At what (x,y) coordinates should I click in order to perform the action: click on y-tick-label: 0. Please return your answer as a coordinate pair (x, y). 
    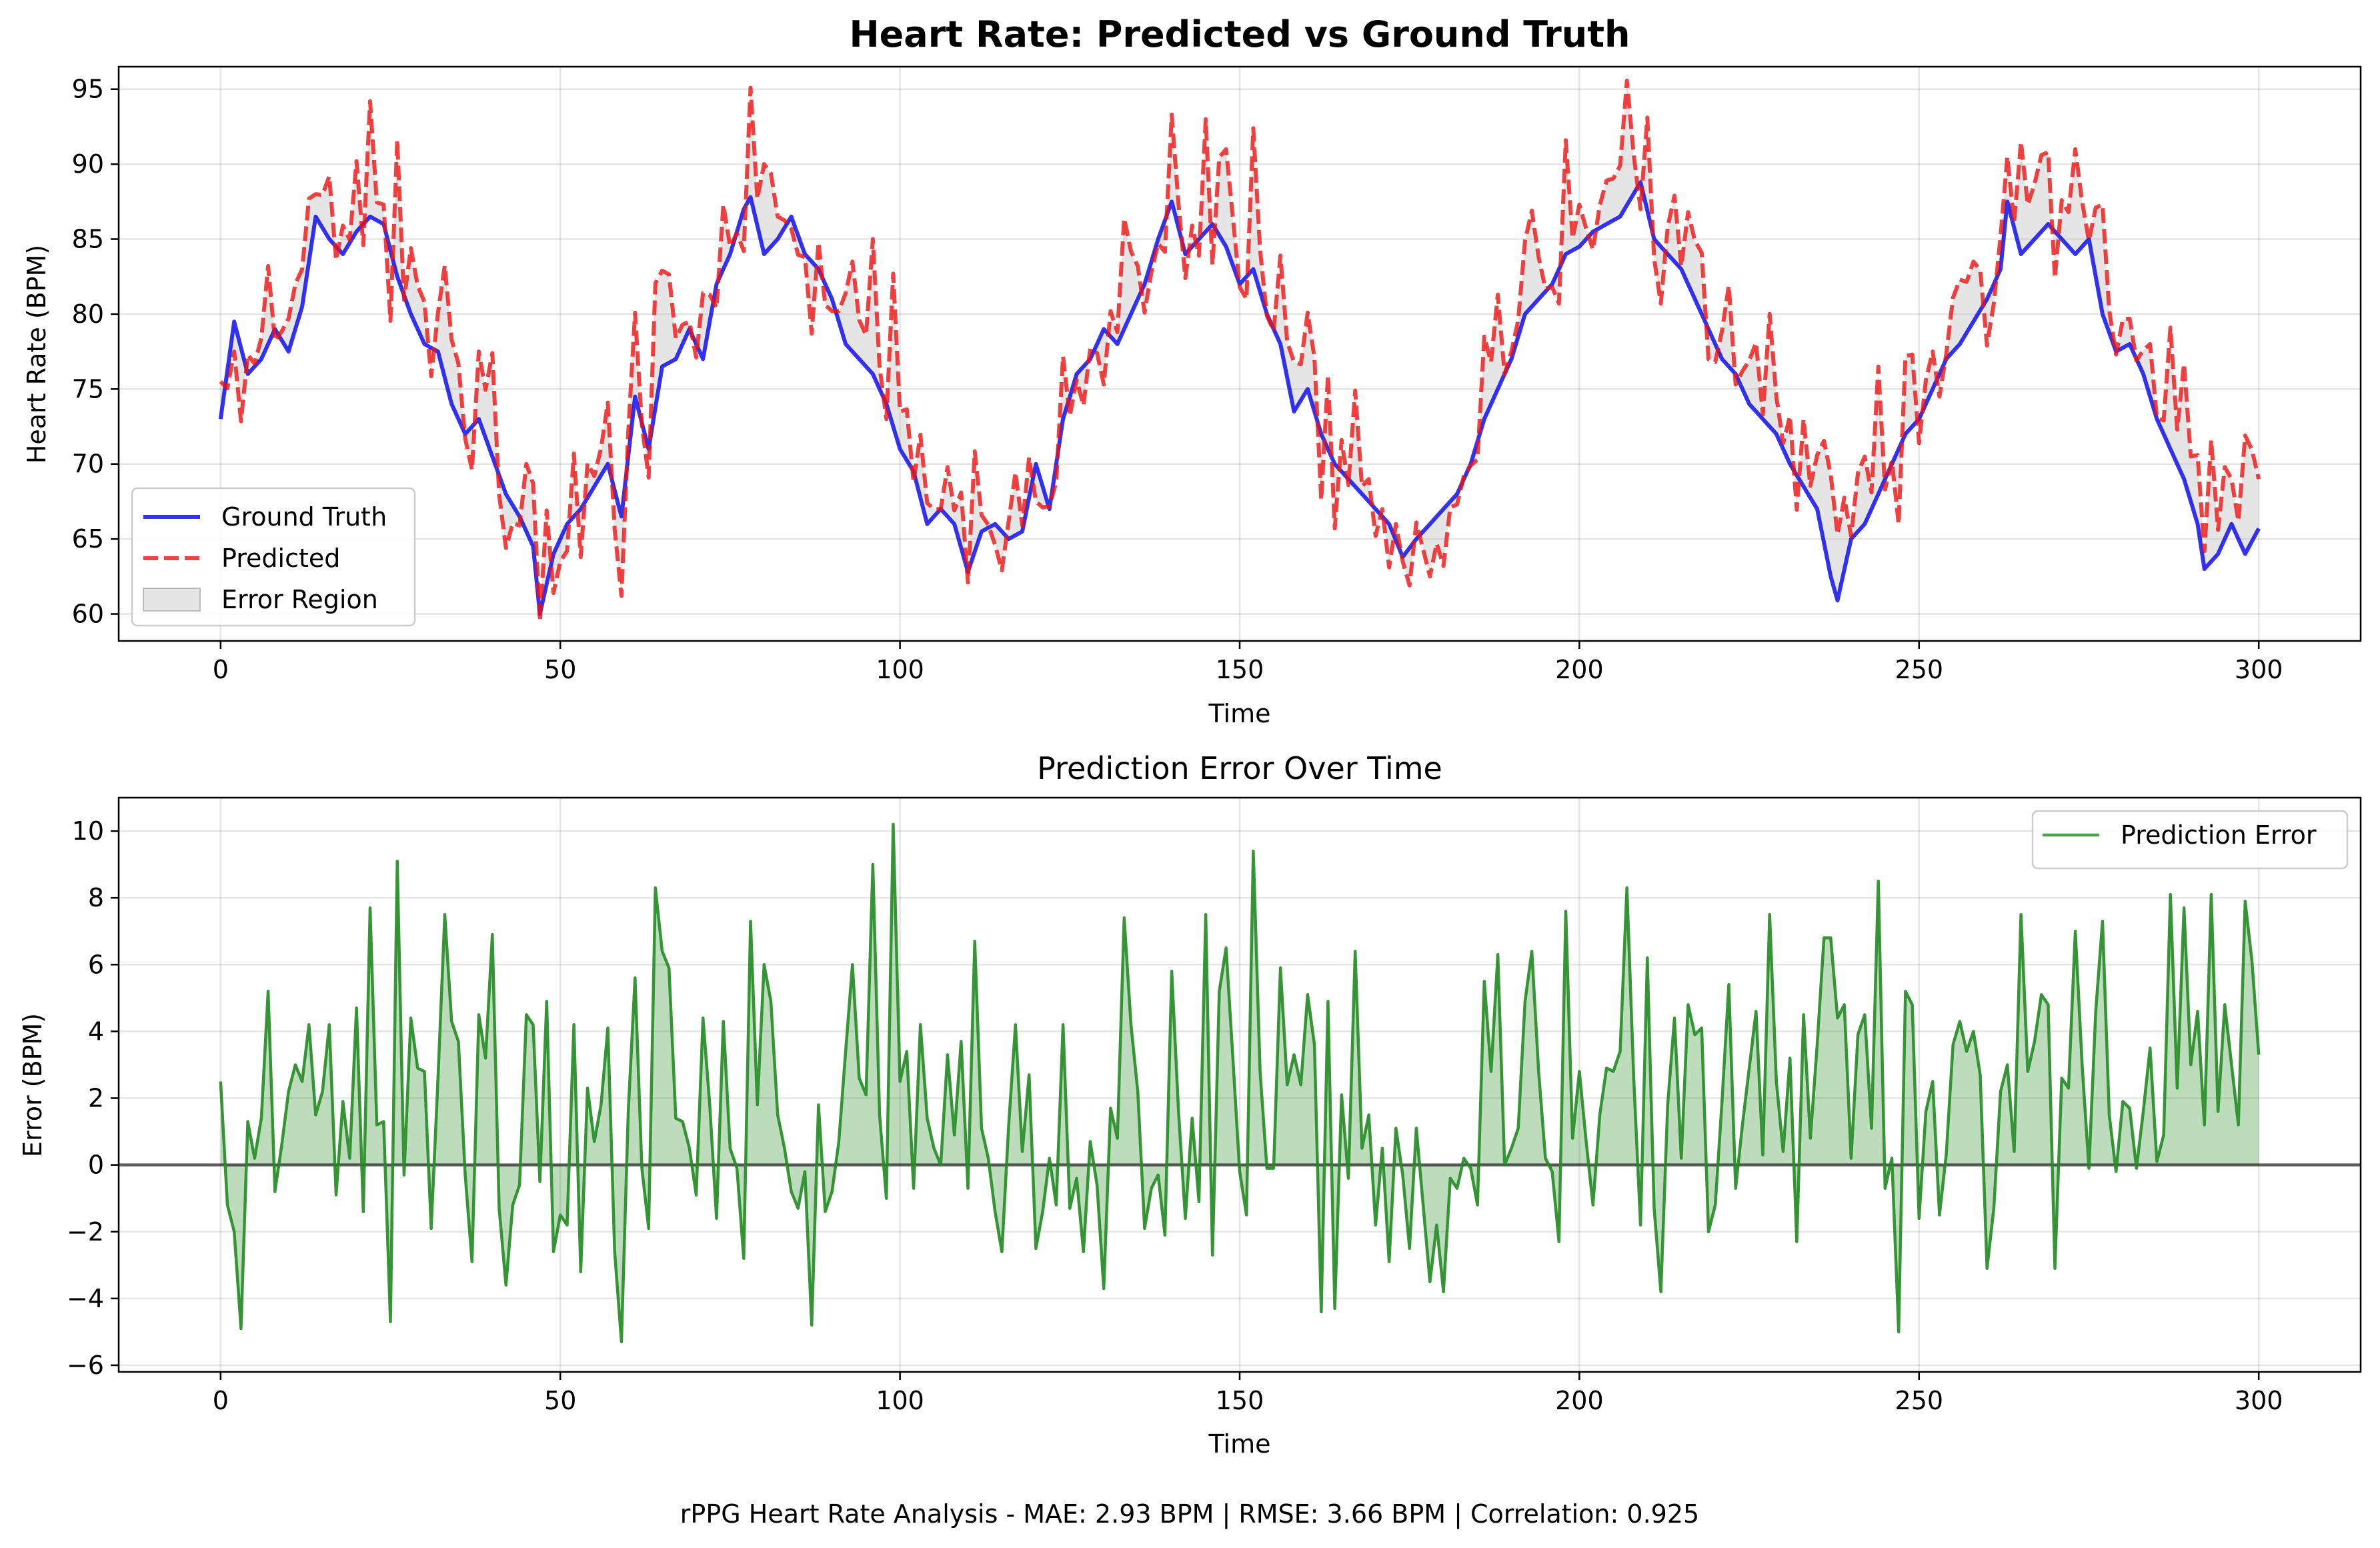
    Looking at the image, I should click on (96, 1165).